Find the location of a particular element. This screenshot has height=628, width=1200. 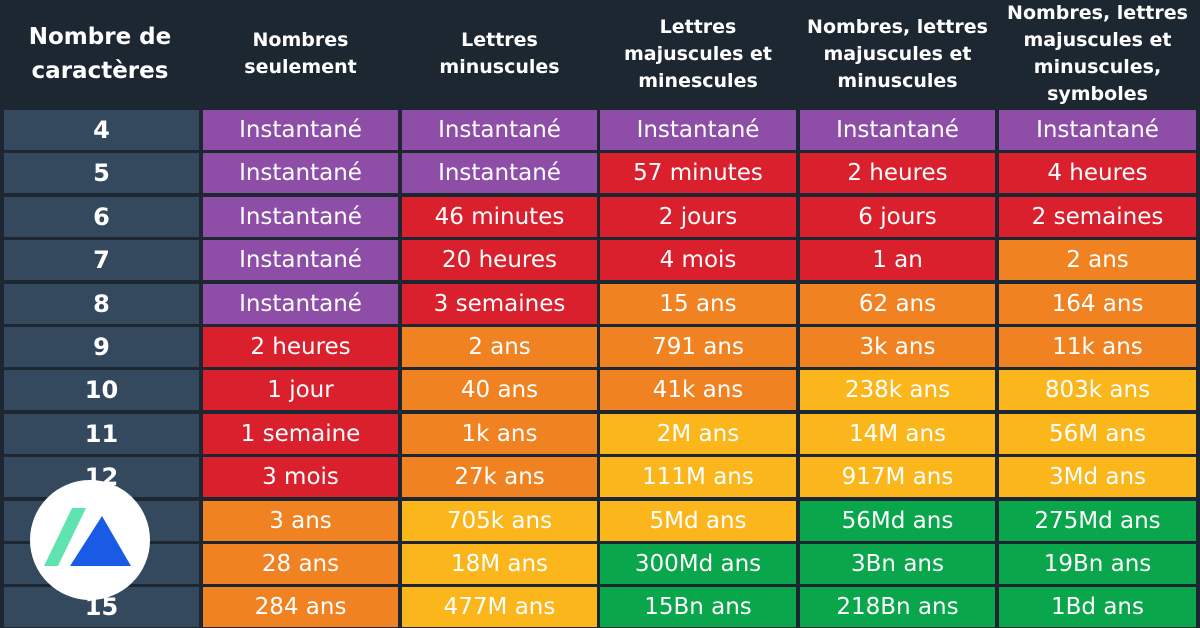

table-cell: 803k ans is located at coordinates (1097, 390).